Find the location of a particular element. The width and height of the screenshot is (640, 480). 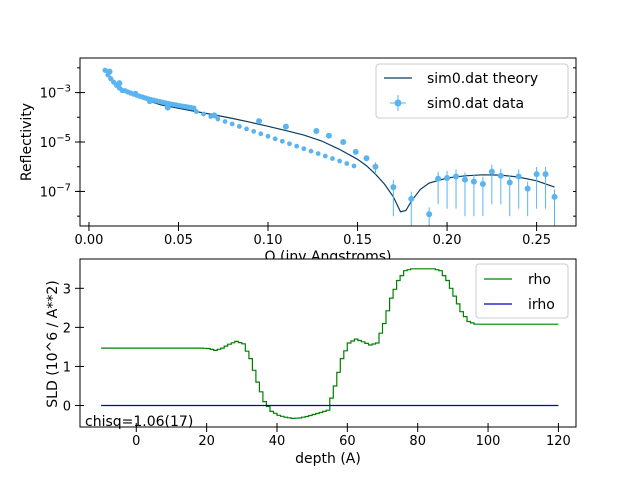

x-tick-label-bottom: 80 is located at coordinates (417, 441).